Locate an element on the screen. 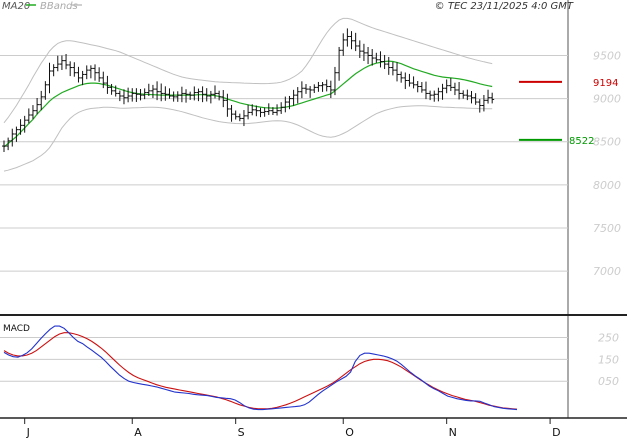  x-month-label: D is located at coordinates (556, 432).